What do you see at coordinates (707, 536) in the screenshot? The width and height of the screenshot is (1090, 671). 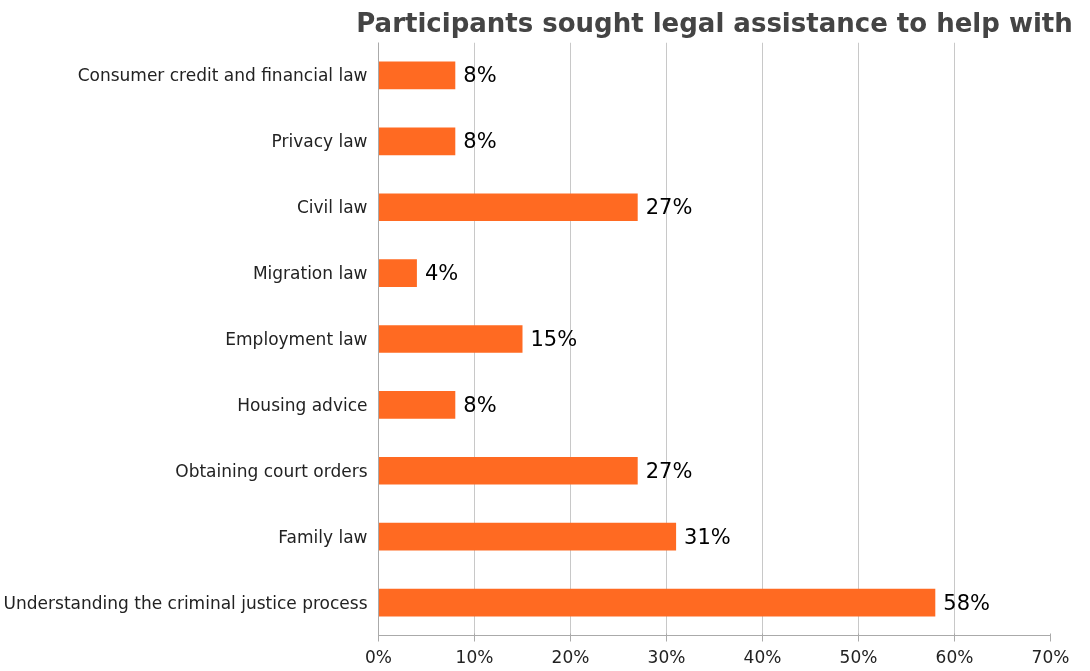 I see `data-label: 31%` at bounding box center [707, 536].